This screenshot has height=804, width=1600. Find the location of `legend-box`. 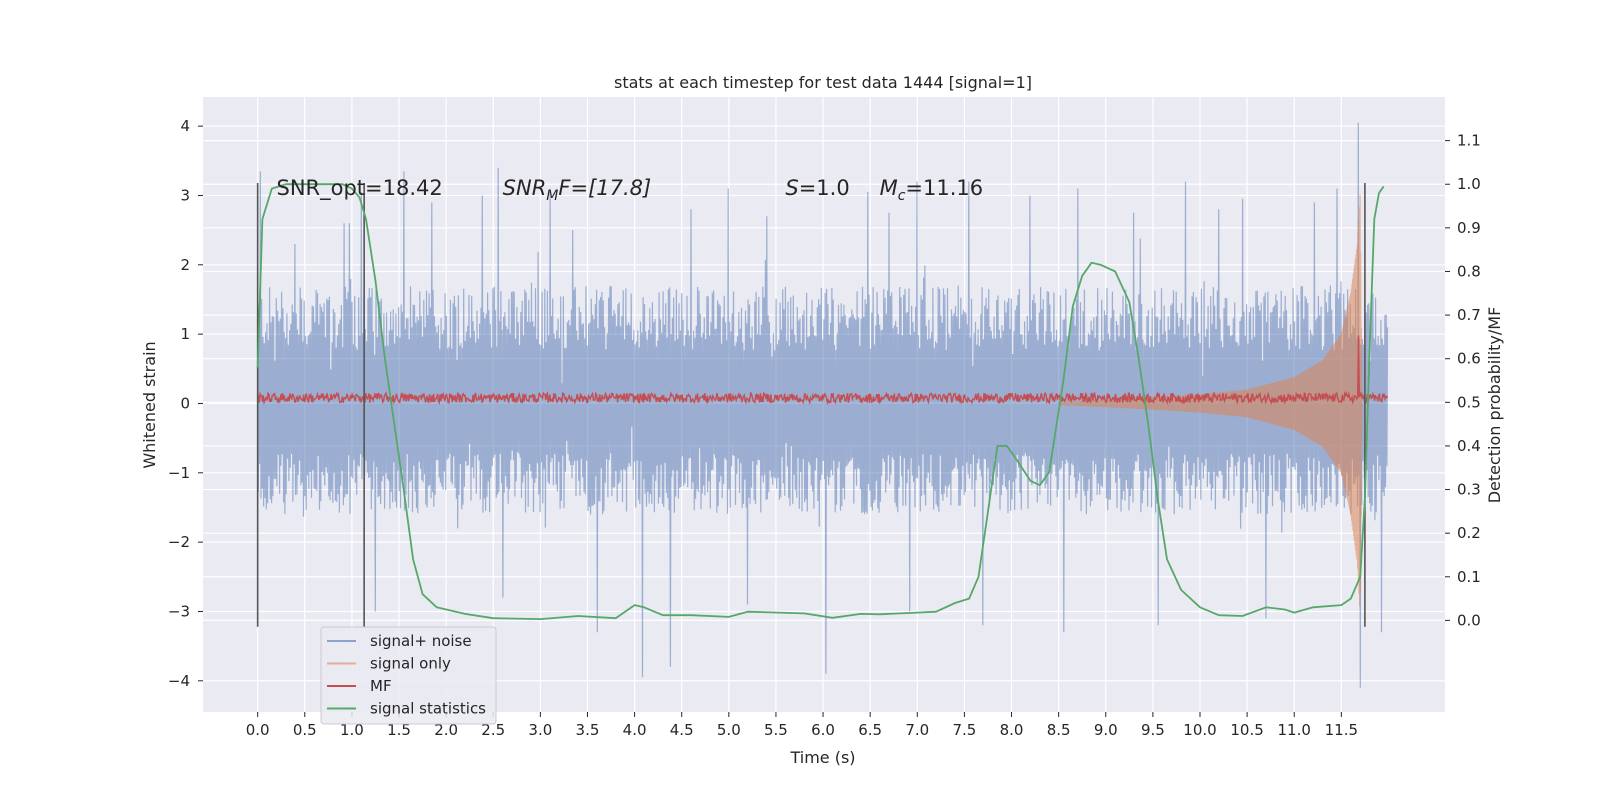

legend-box is located at coordinates (408, 675).